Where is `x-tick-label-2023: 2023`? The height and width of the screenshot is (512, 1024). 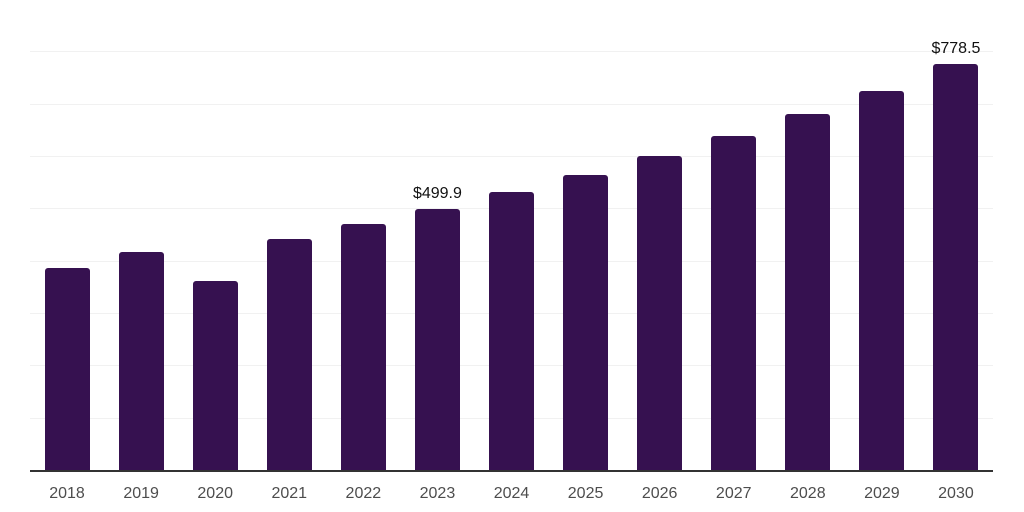 x-tick-label-2023: 2023 is located at coordinates (437, 493).